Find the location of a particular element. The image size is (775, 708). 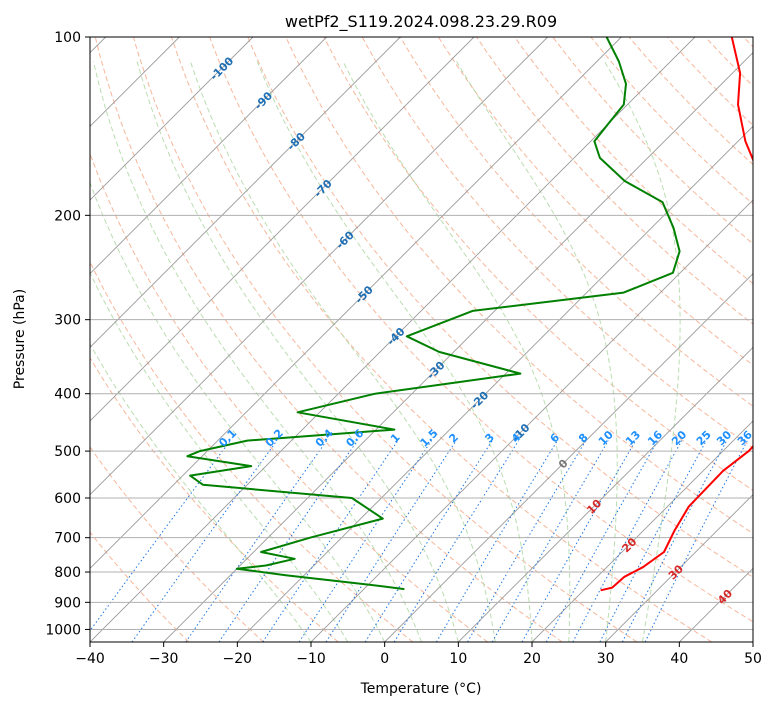

y-tick-label: 600 is located at coordinates (67, 499).